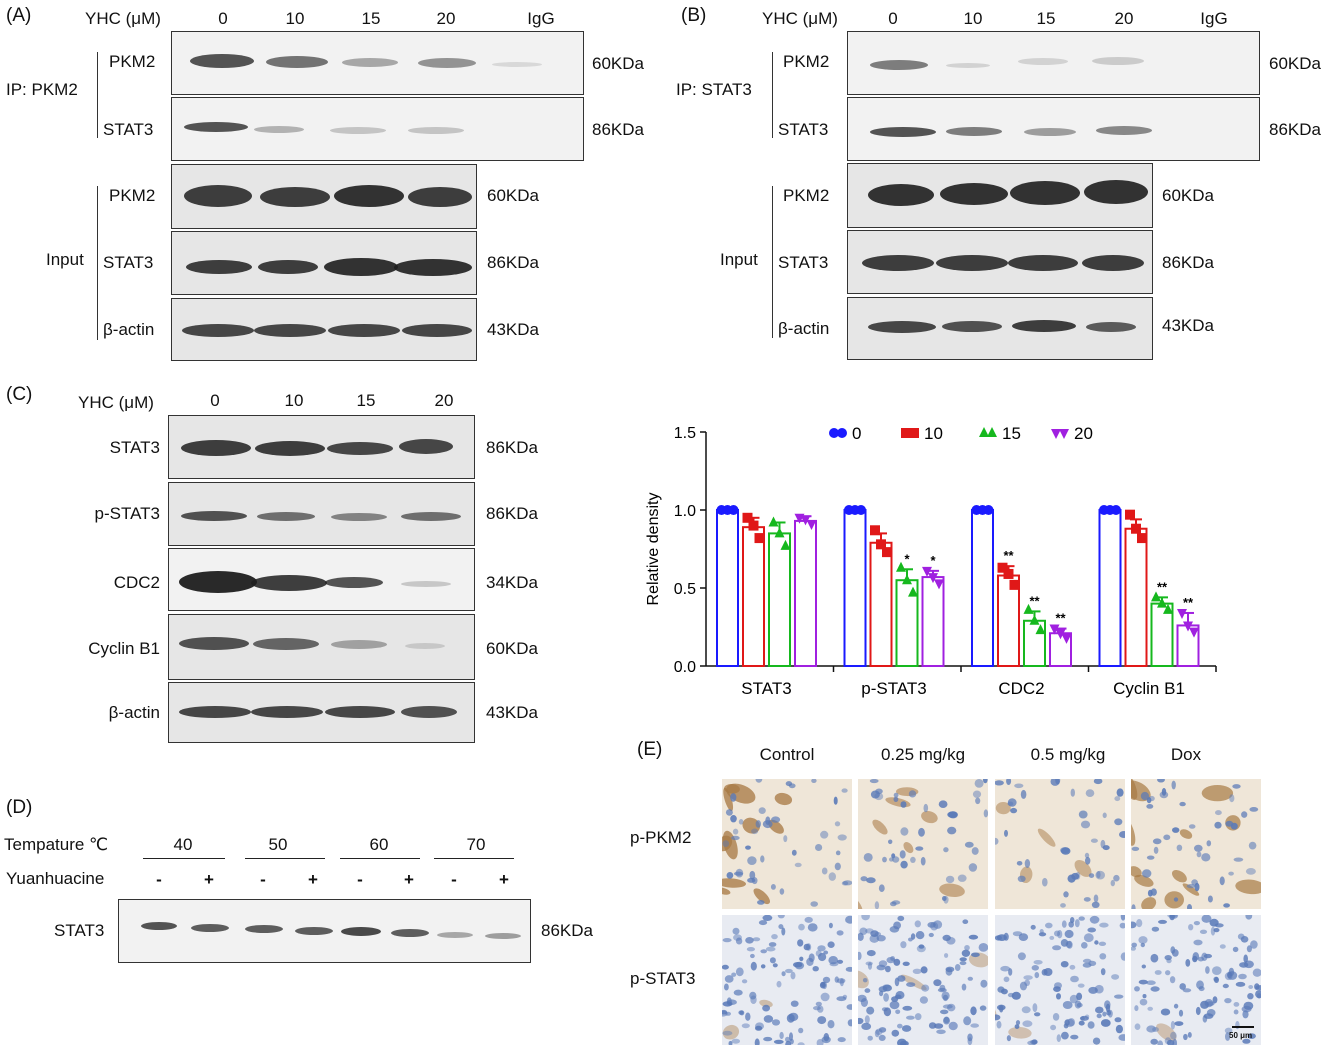  What do you see at coordinates (1083, 433) in the screenshot?
I see `legend-label: 20` at bounding box center [1083, 433].